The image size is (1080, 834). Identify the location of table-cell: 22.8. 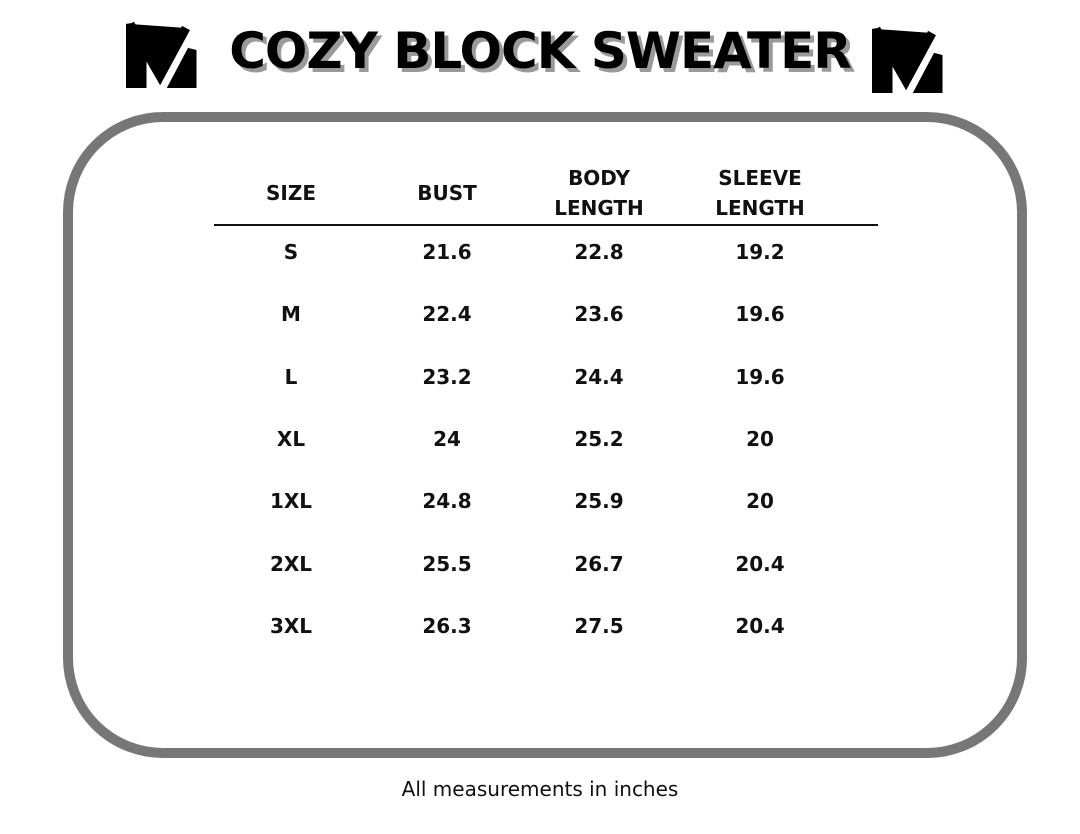
(599, 252).